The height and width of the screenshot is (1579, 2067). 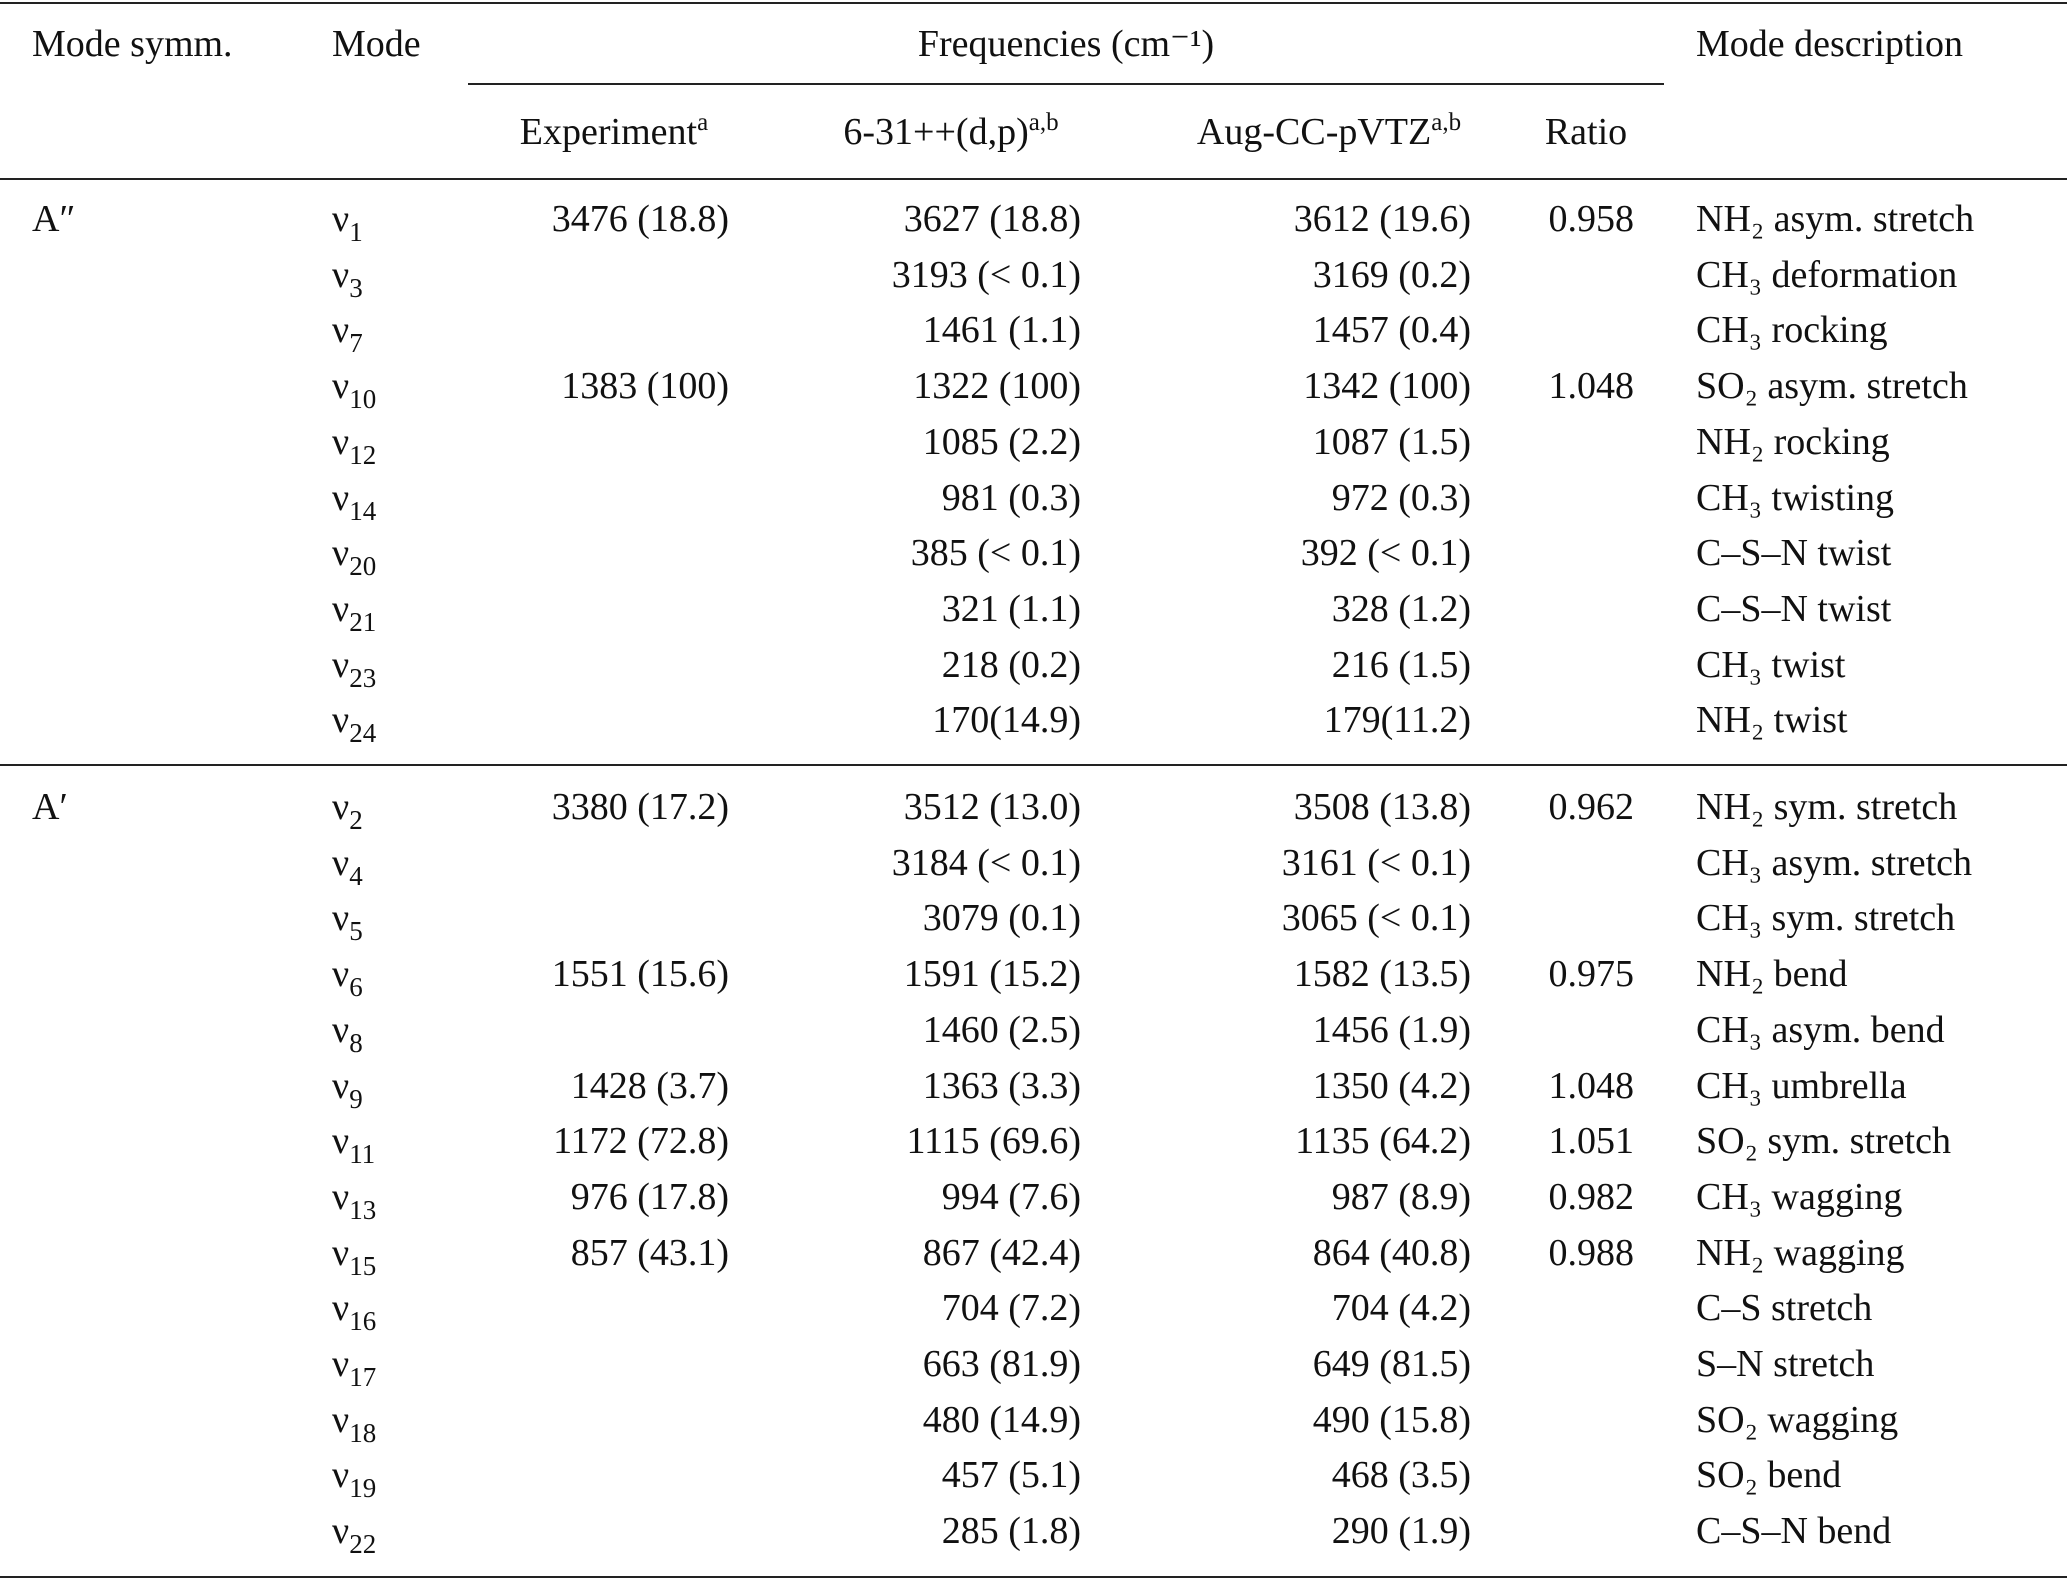 What do you see at coordinates (1820, 1029) in the screenshot?
I see `description-cell: CH₃ asym. bend` at bounding box center [1820, 1029].